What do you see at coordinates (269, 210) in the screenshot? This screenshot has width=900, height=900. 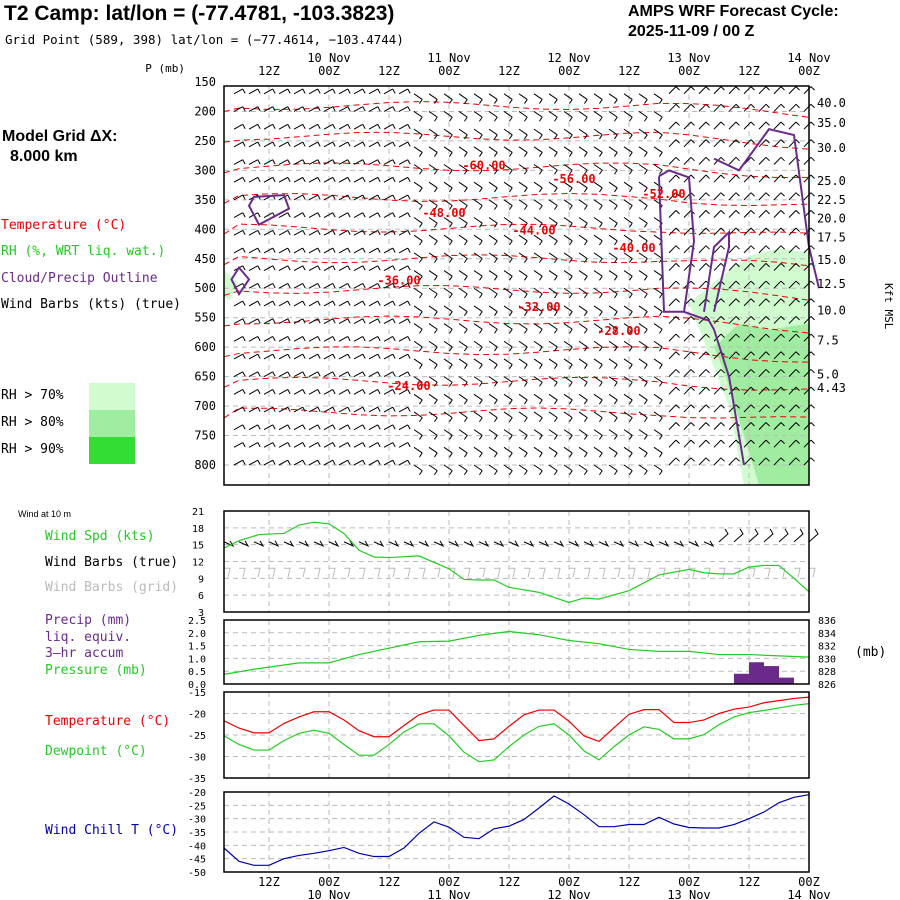 I see `cloud-outline` at bounding box center [269, 210].